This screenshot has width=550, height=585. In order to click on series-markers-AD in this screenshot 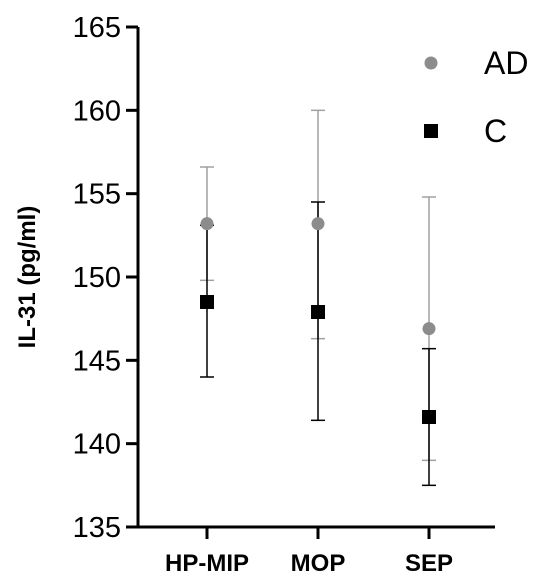, I will do `click(318, 276)`.